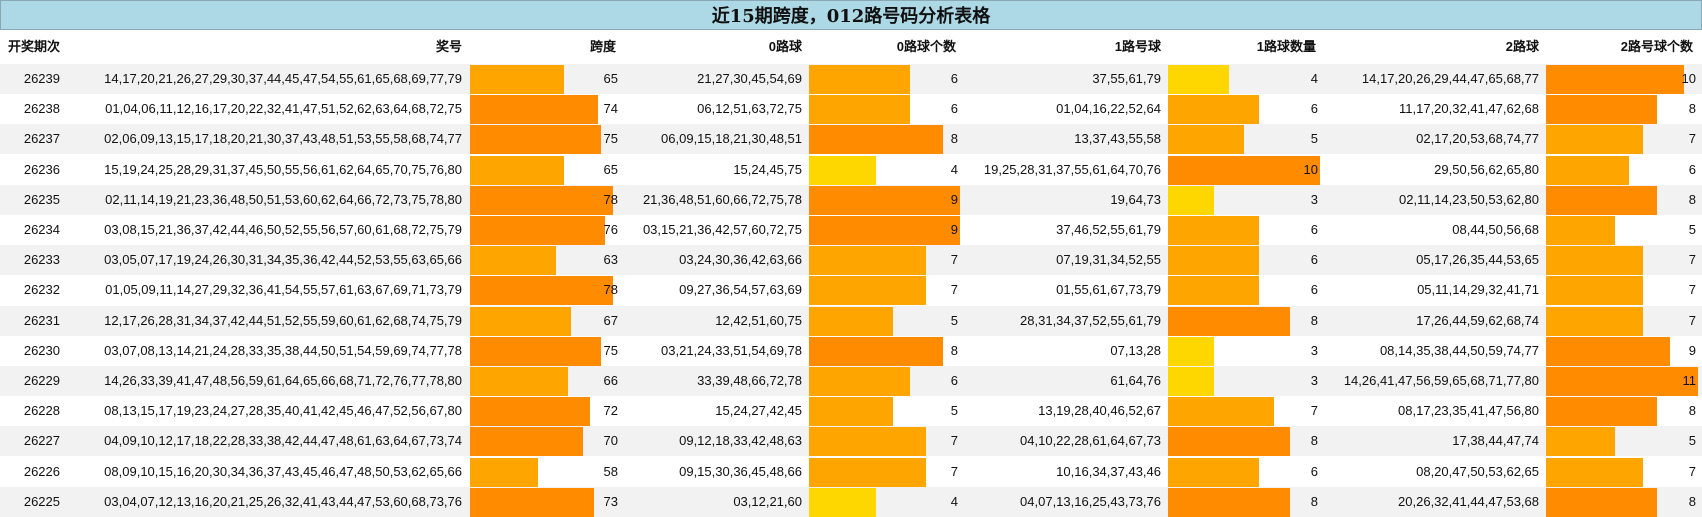 This screenshot has width=1702, height=517. Describe the element at coordinates (954, 78) in the screenshot. I see `route0-count-value: 6` at that location.